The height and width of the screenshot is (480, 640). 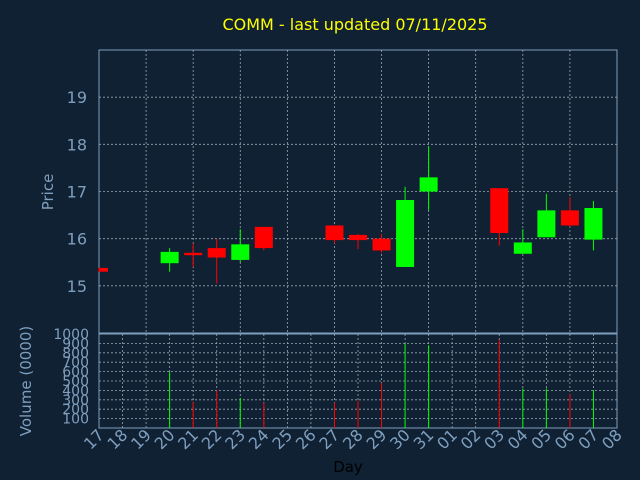 I want to click on volume-tick-label: 1000, so click(x=71, y=335).